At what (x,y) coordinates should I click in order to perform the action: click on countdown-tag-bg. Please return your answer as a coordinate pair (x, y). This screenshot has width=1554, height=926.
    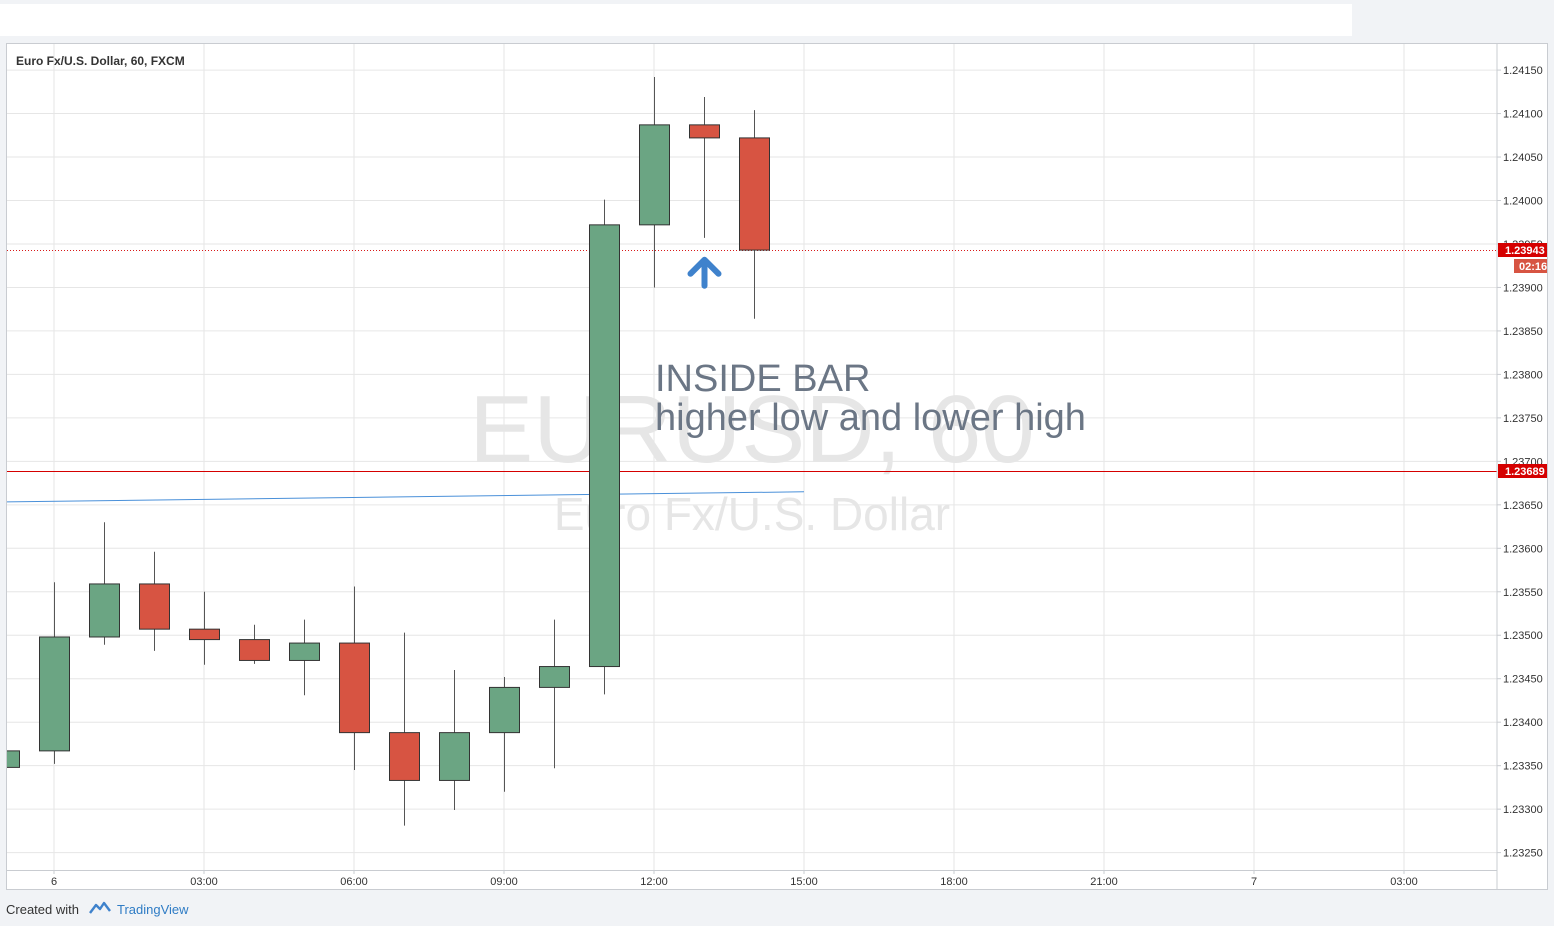
    Looking at the image, I should click on (1530, 266).